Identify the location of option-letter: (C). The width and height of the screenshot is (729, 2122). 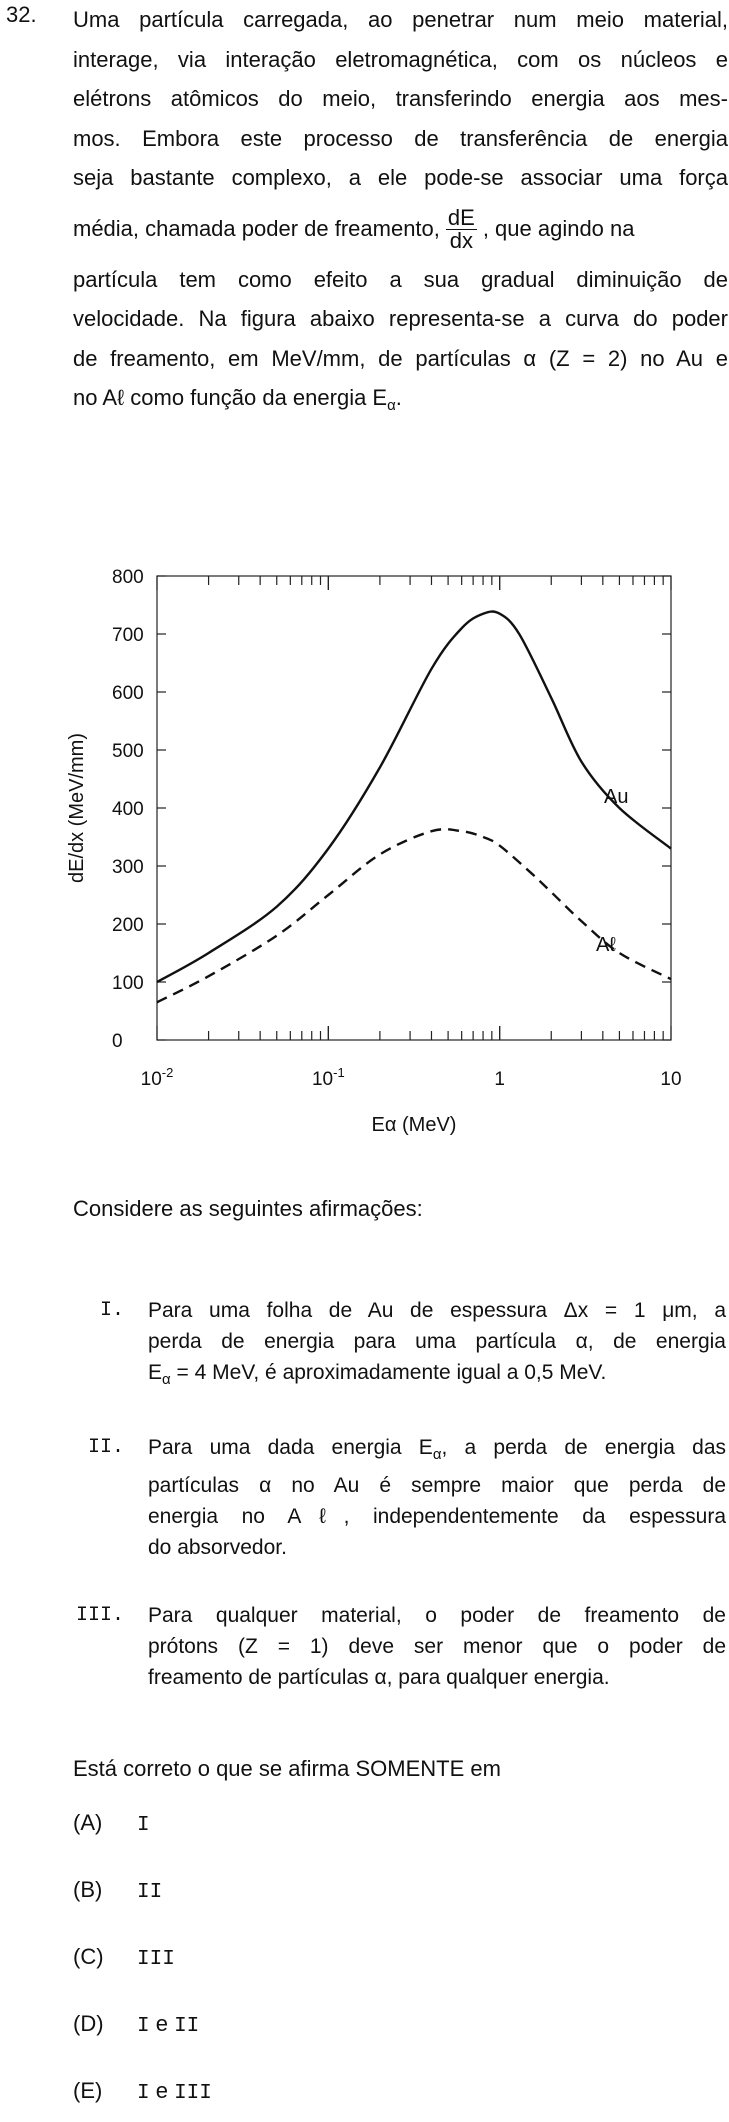
(88, 1956).